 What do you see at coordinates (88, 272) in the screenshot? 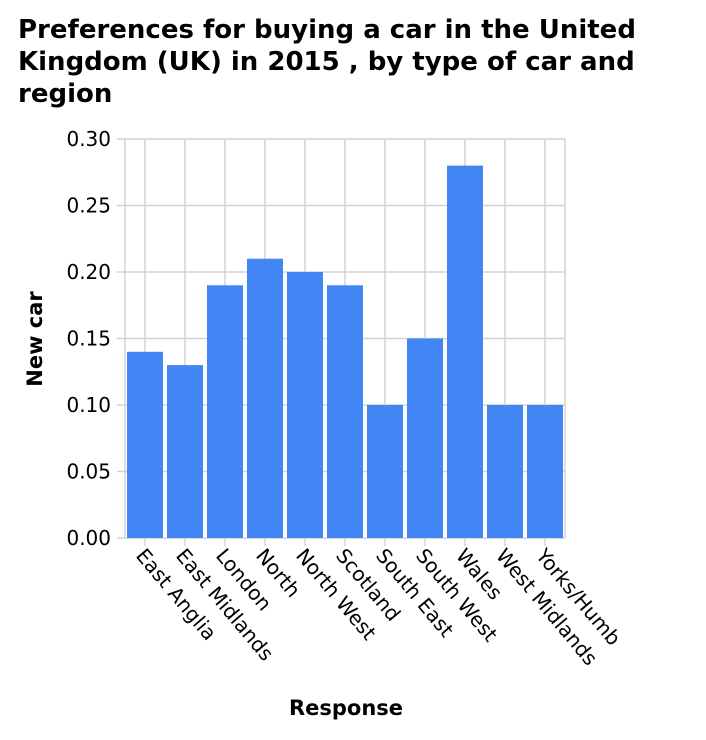
I see `y-tick-label: 0.20` at bounding box center [88, 272].